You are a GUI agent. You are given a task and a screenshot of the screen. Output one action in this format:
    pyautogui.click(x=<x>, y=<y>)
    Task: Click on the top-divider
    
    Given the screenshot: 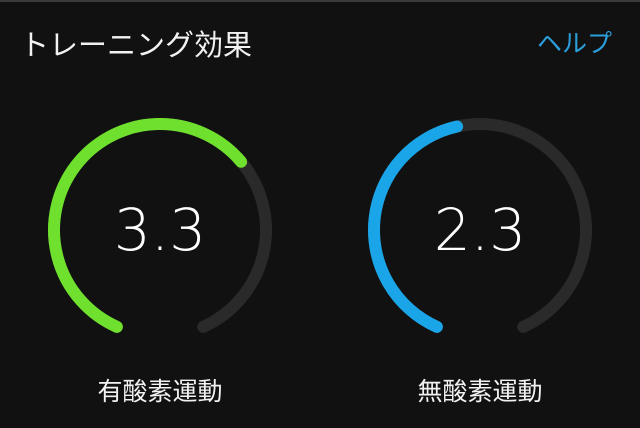 What is the action you would take?
    pyautogui.click(x=320, y=1)
    